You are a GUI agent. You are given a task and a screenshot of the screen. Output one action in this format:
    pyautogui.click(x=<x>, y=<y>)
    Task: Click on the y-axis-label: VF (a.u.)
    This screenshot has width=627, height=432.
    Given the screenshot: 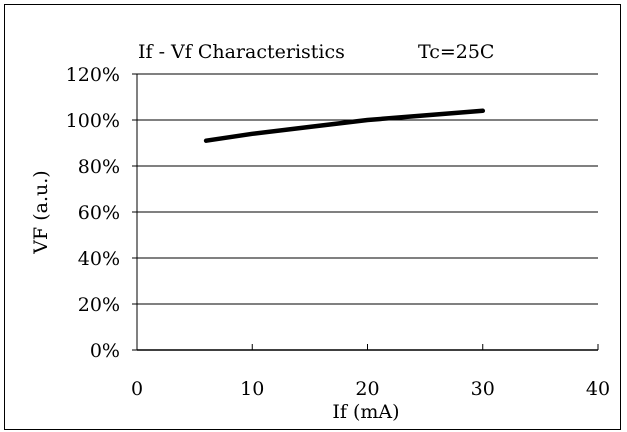 What is the action you would take?
    pyautogui.click(x=41, y=212)
    